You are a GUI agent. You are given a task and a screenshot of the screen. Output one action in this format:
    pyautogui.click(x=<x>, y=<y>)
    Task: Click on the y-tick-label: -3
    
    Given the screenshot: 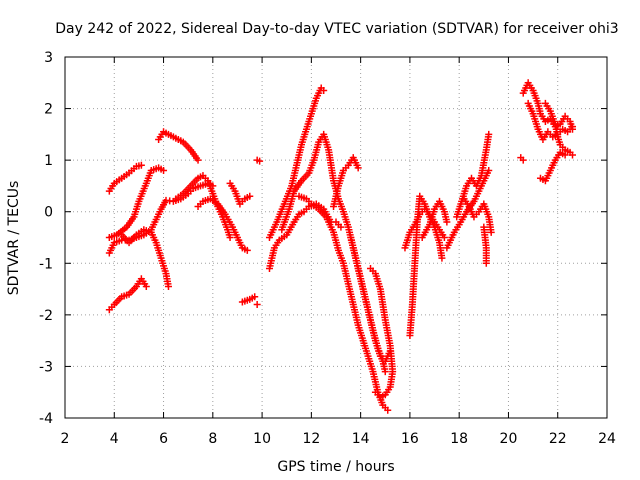 What is the action you would take?
    pyautogui.click(x=46, y=367)
    